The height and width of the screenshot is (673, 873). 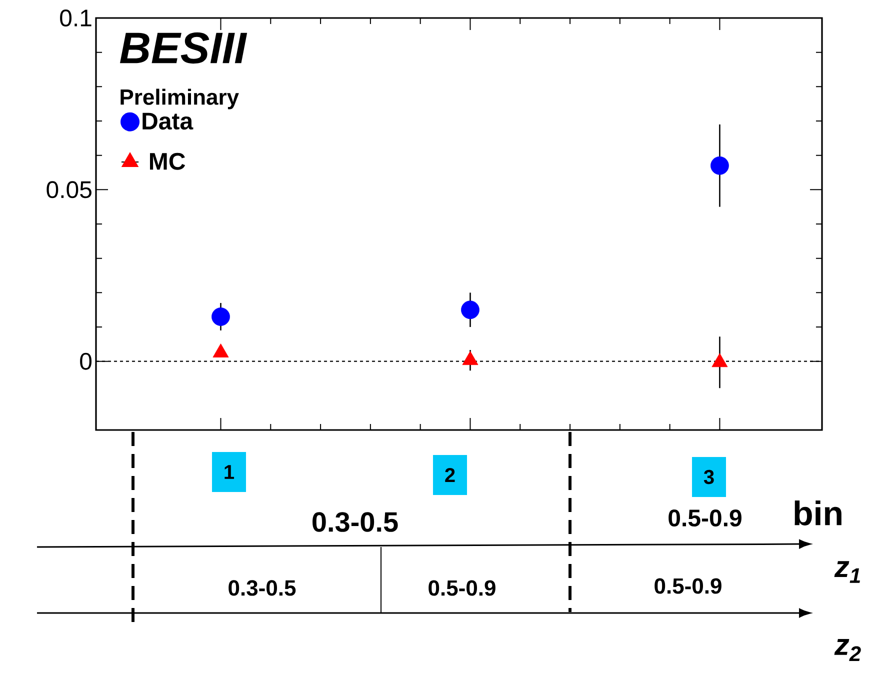 What do you see at coordinates (709, 477) in the screenshot?
I see `x-tick-label: 3` at bounding box center [709, 477].